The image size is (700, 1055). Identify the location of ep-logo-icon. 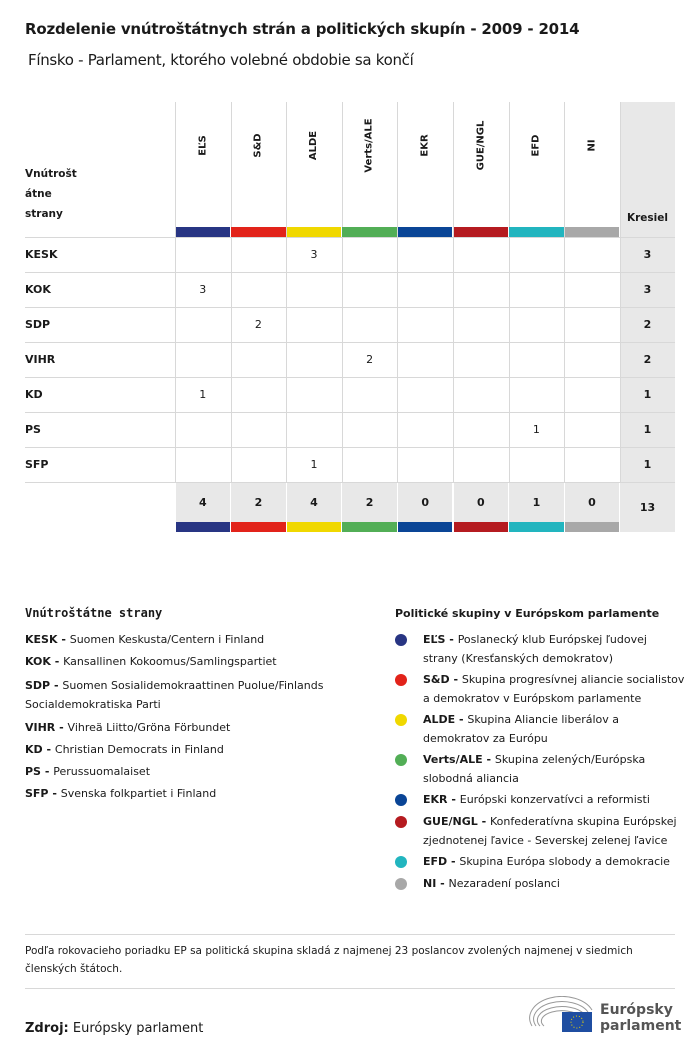
(561, 1014).